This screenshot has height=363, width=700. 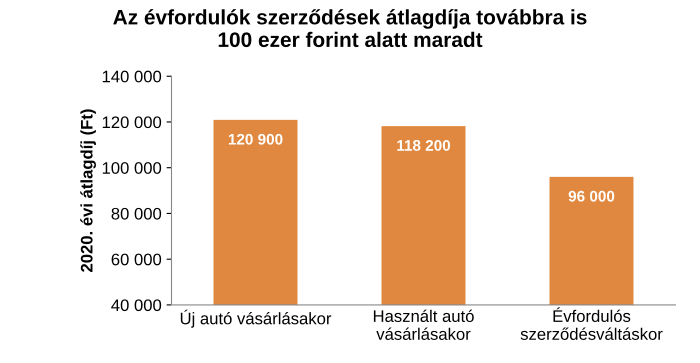 I want to click on y-tick-label: 140 000, so click(x=132, y=76).